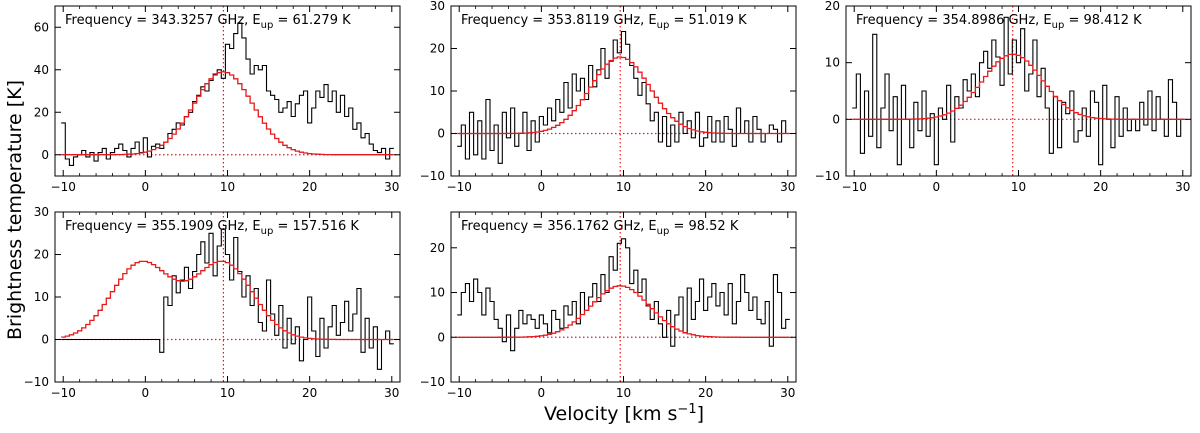 This screenshot has width=1200, height=433. I want to click on panel-2-xtick-label: 0, so click(542, 187).